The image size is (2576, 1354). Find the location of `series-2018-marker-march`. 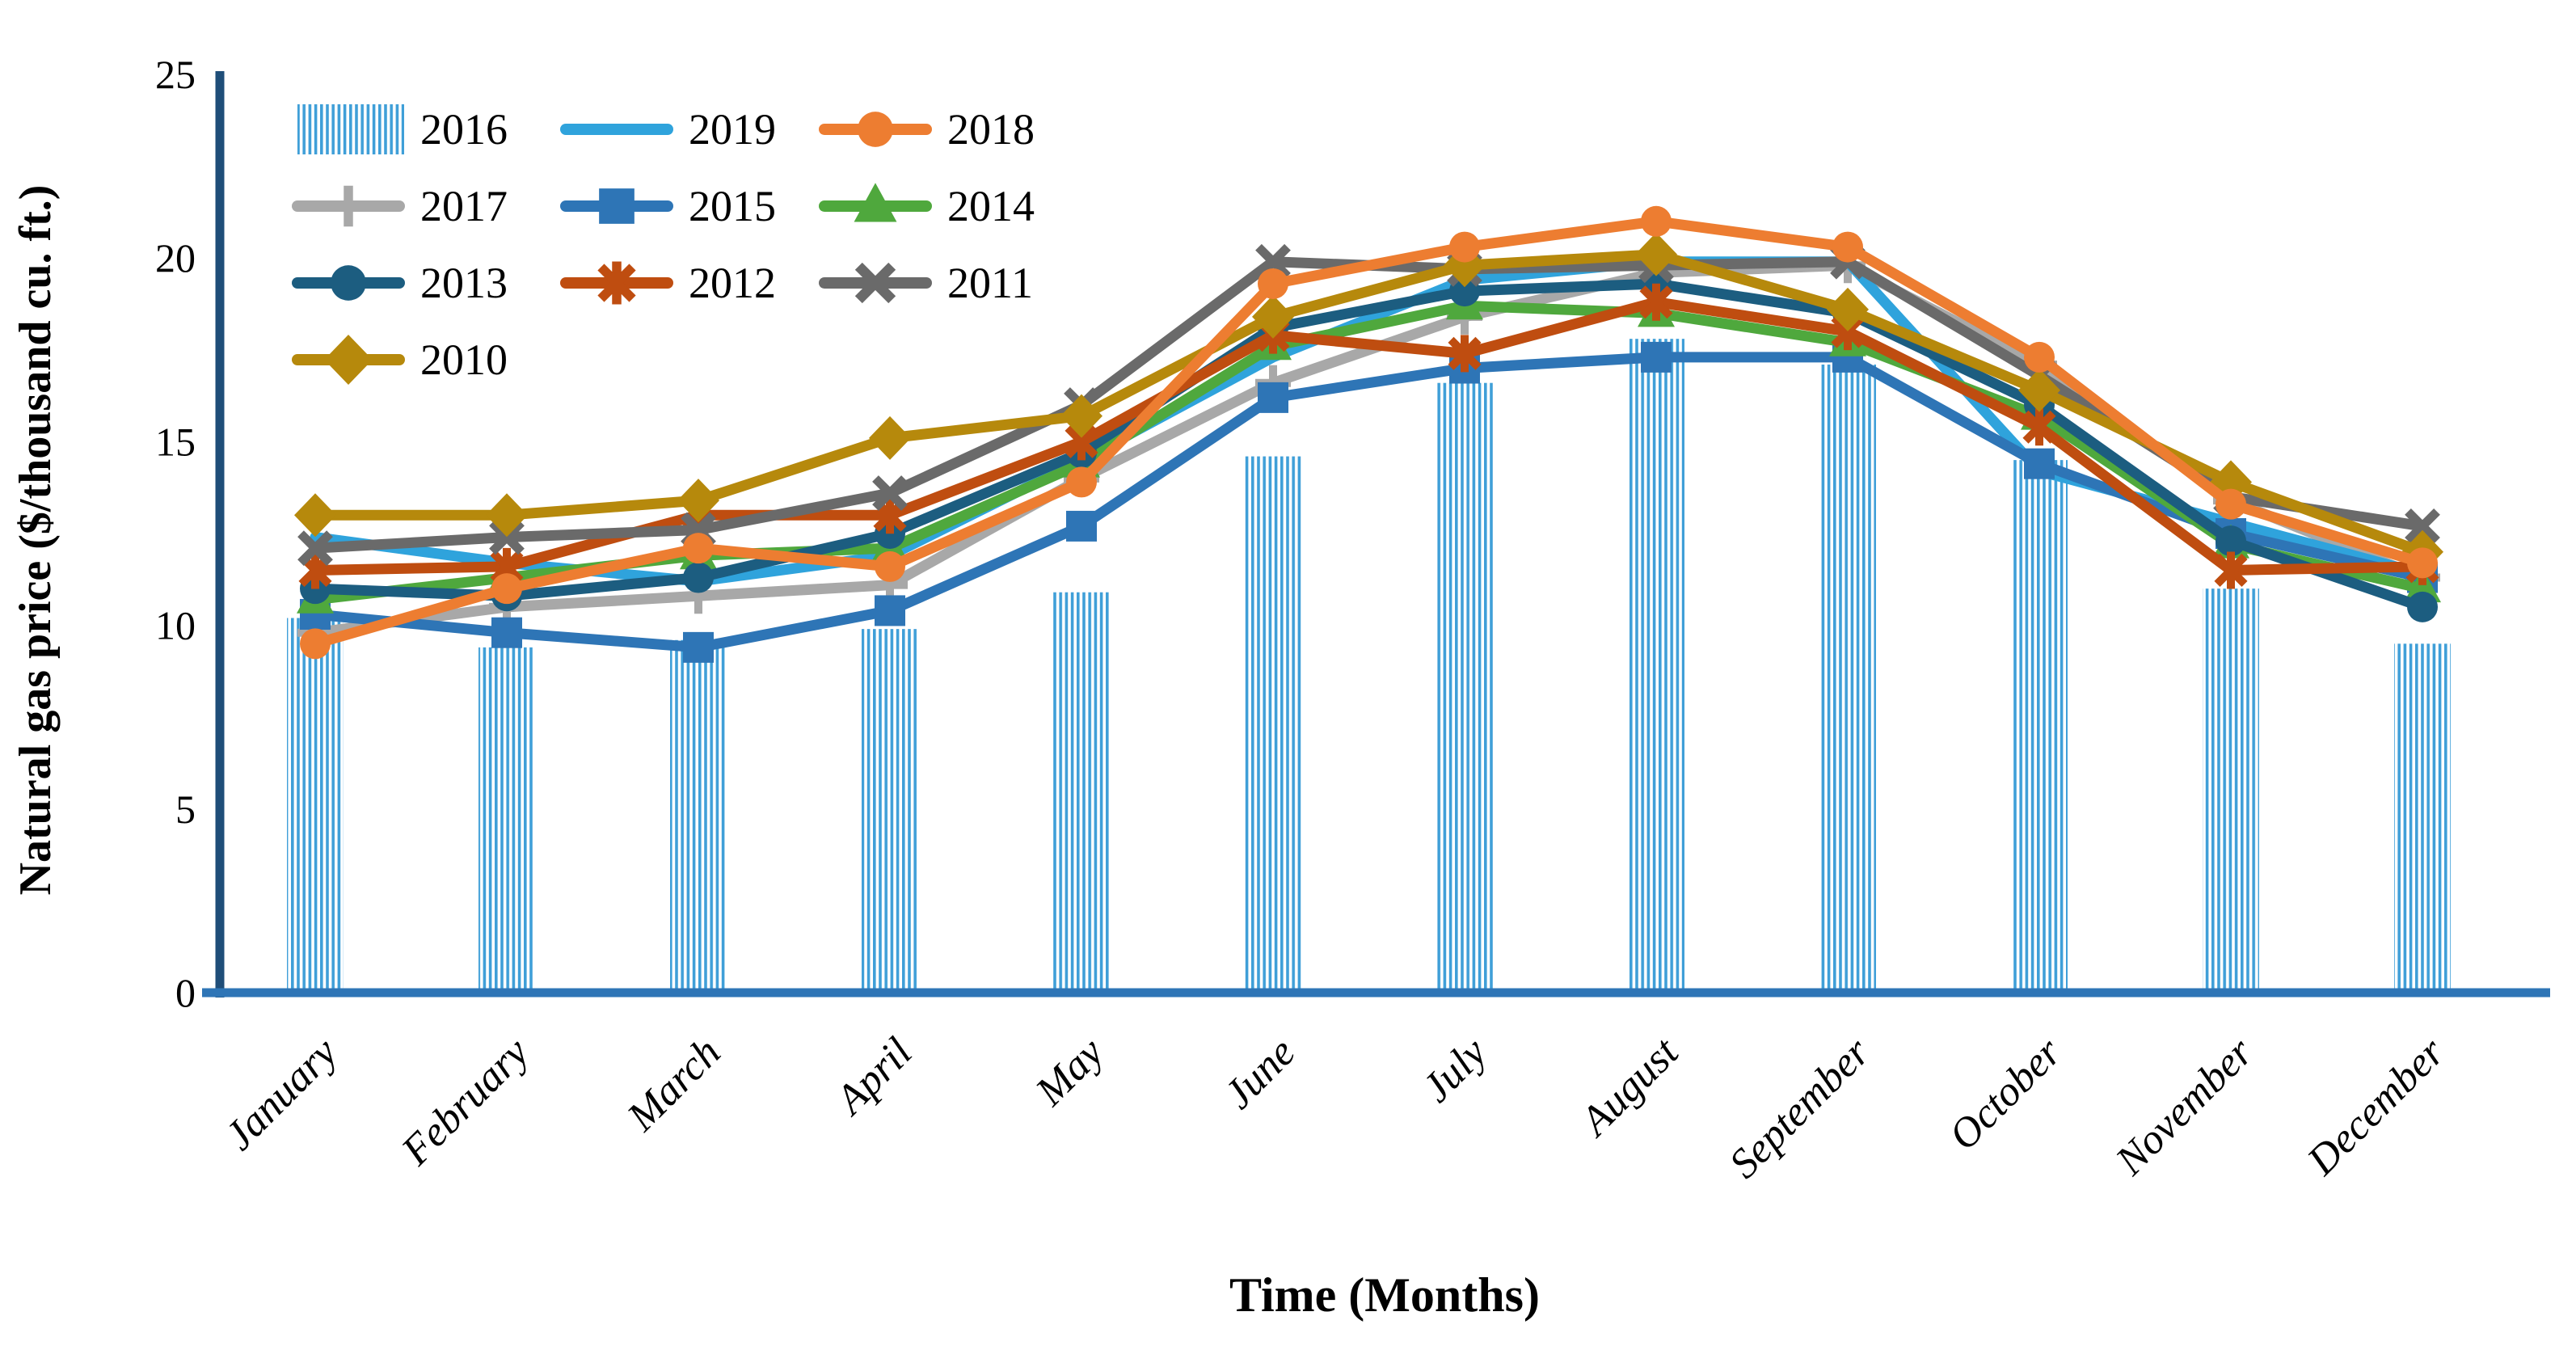

series-2018-marker-march is located at coordinates (699, 548).